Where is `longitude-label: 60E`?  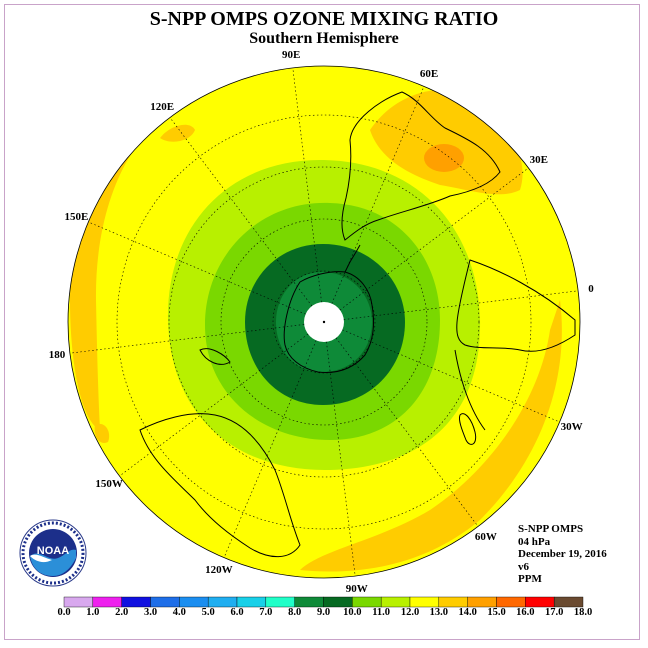
longitude-label: 60E is located at coordinates (429, 74).